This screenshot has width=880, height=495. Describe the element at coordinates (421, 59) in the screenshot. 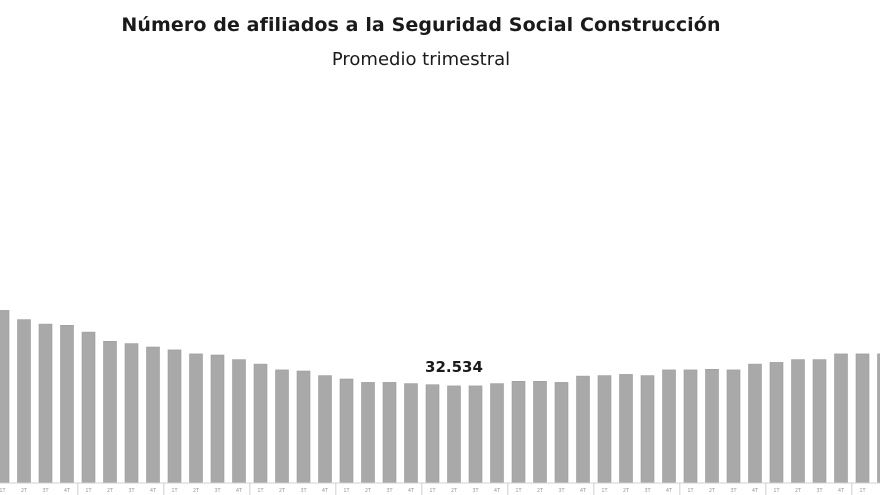

I see `chart-subtitle: Promedio trimestral` at that location.